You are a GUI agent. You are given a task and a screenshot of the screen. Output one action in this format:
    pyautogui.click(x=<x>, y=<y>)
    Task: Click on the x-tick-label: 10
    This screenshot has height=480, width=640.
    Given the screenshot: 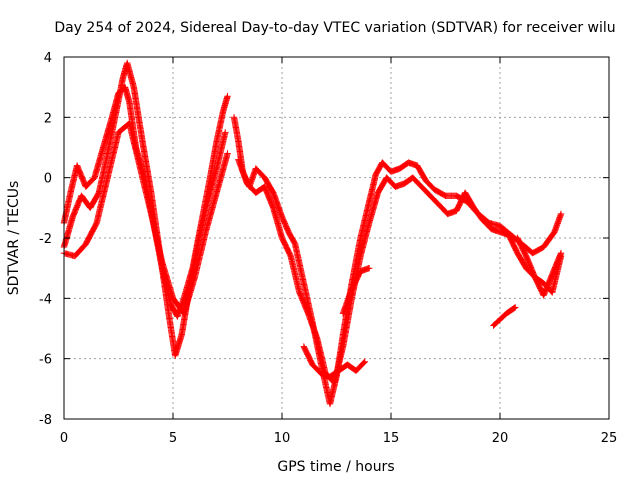 What is the action you would take?
    pyautogui.click(x=282, y=438)
    